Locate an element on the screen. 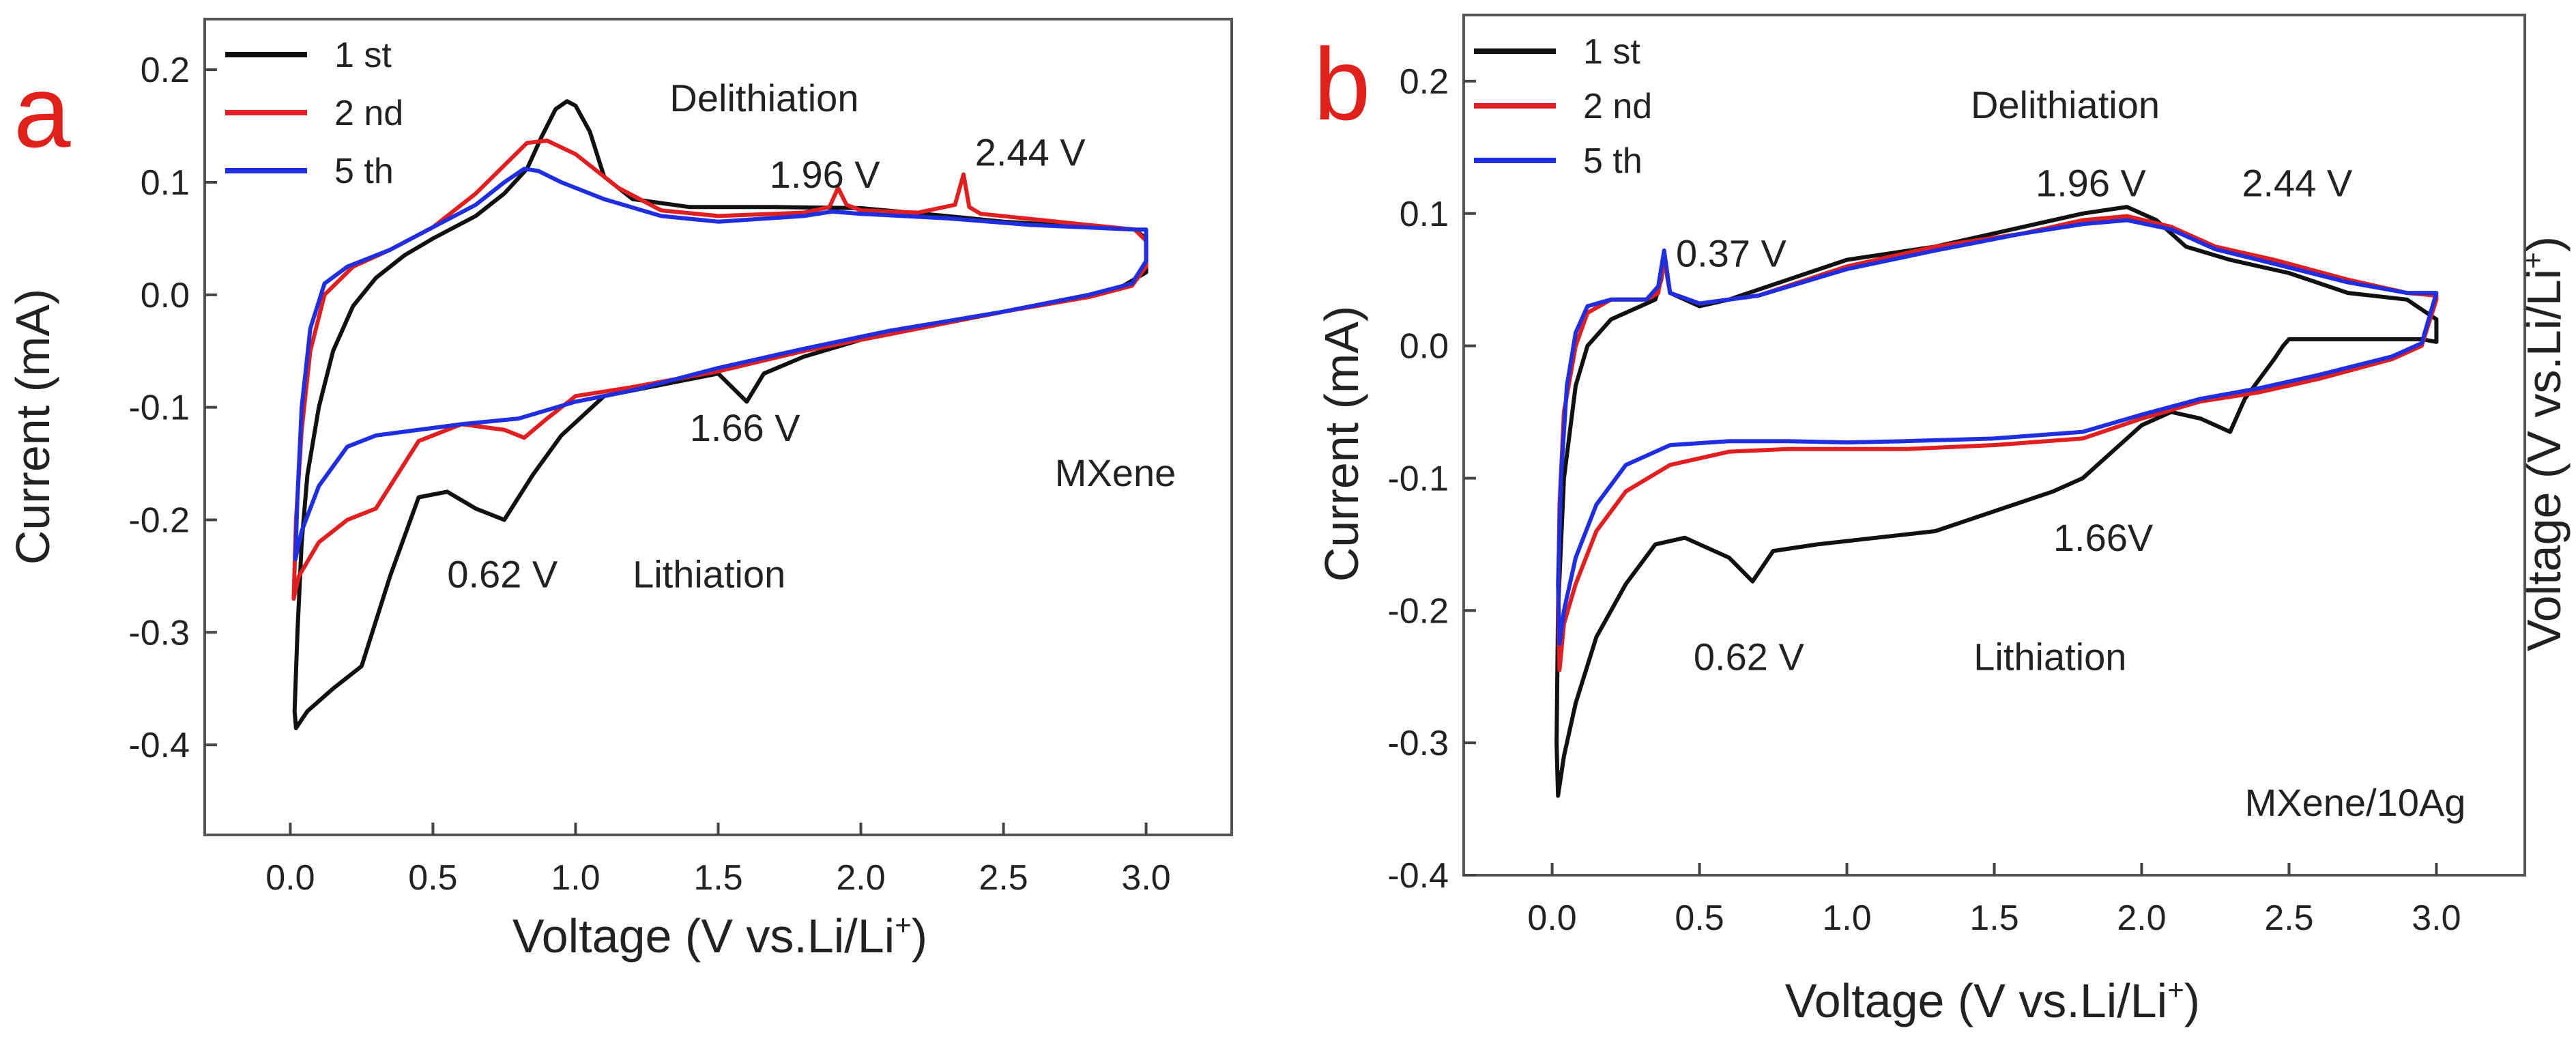 This screenshot has height=1052, width=2576. panel-b-y-axis-label: Current (mA) is located at coordinates (1341, 444).